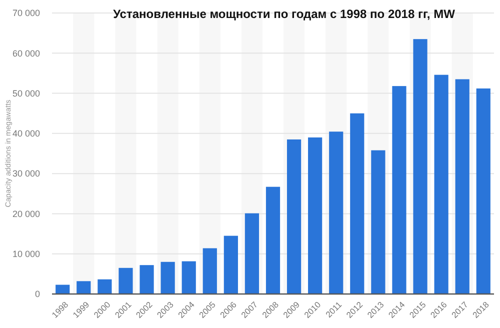 The height and width of the screenshot is (328, 500). What do you see at coordinates (26, 133) in the screenshot?
I see `y-tick-label: 40 000` at bounding box center [26, 133].